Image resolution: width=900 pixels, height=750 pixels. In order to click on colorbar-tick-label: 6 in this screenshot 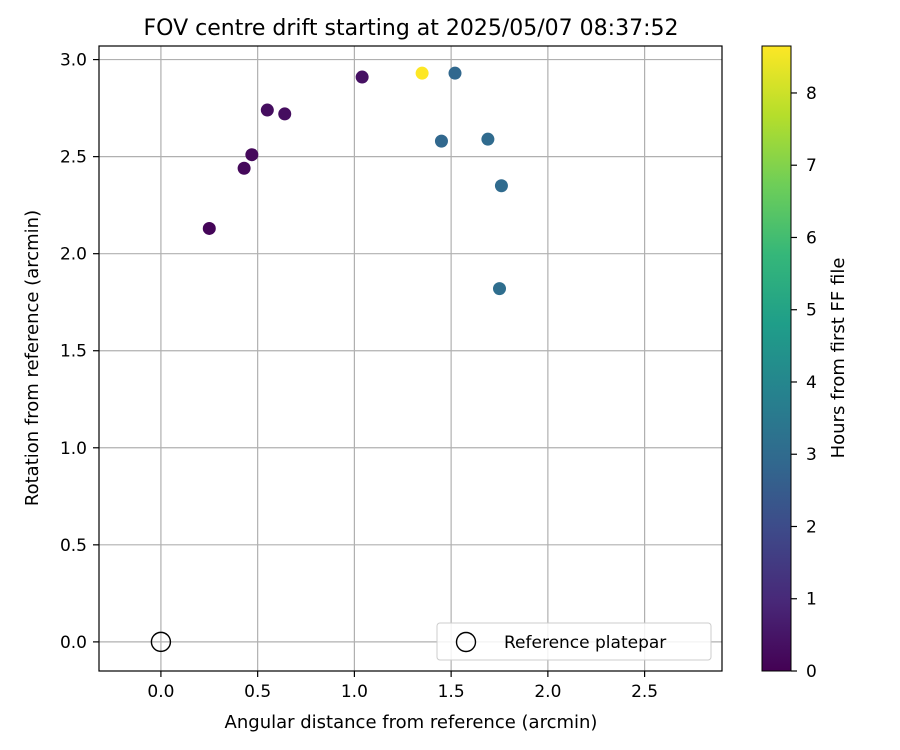, I will do `click(811, 238)`.